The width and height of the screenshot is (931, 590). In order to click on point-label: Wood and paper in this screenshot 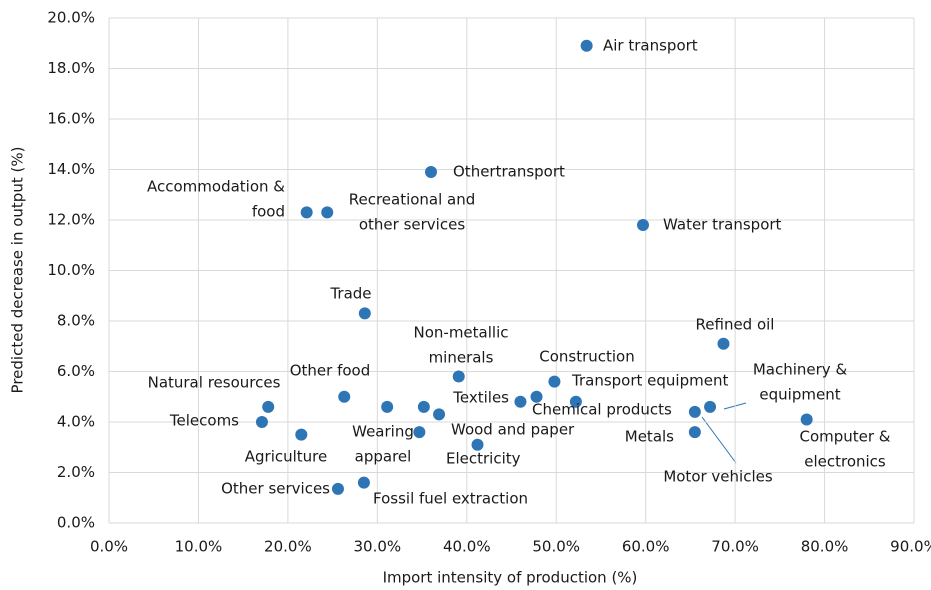, I will do `click(513, 430)`.